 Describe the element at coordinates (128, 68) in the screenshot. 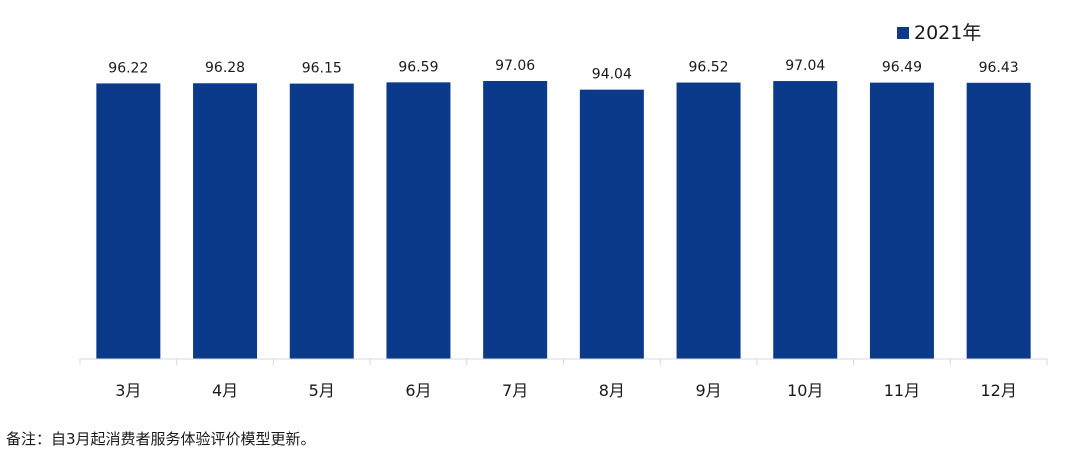

I see `bar-value-label: 96.22` at that location.